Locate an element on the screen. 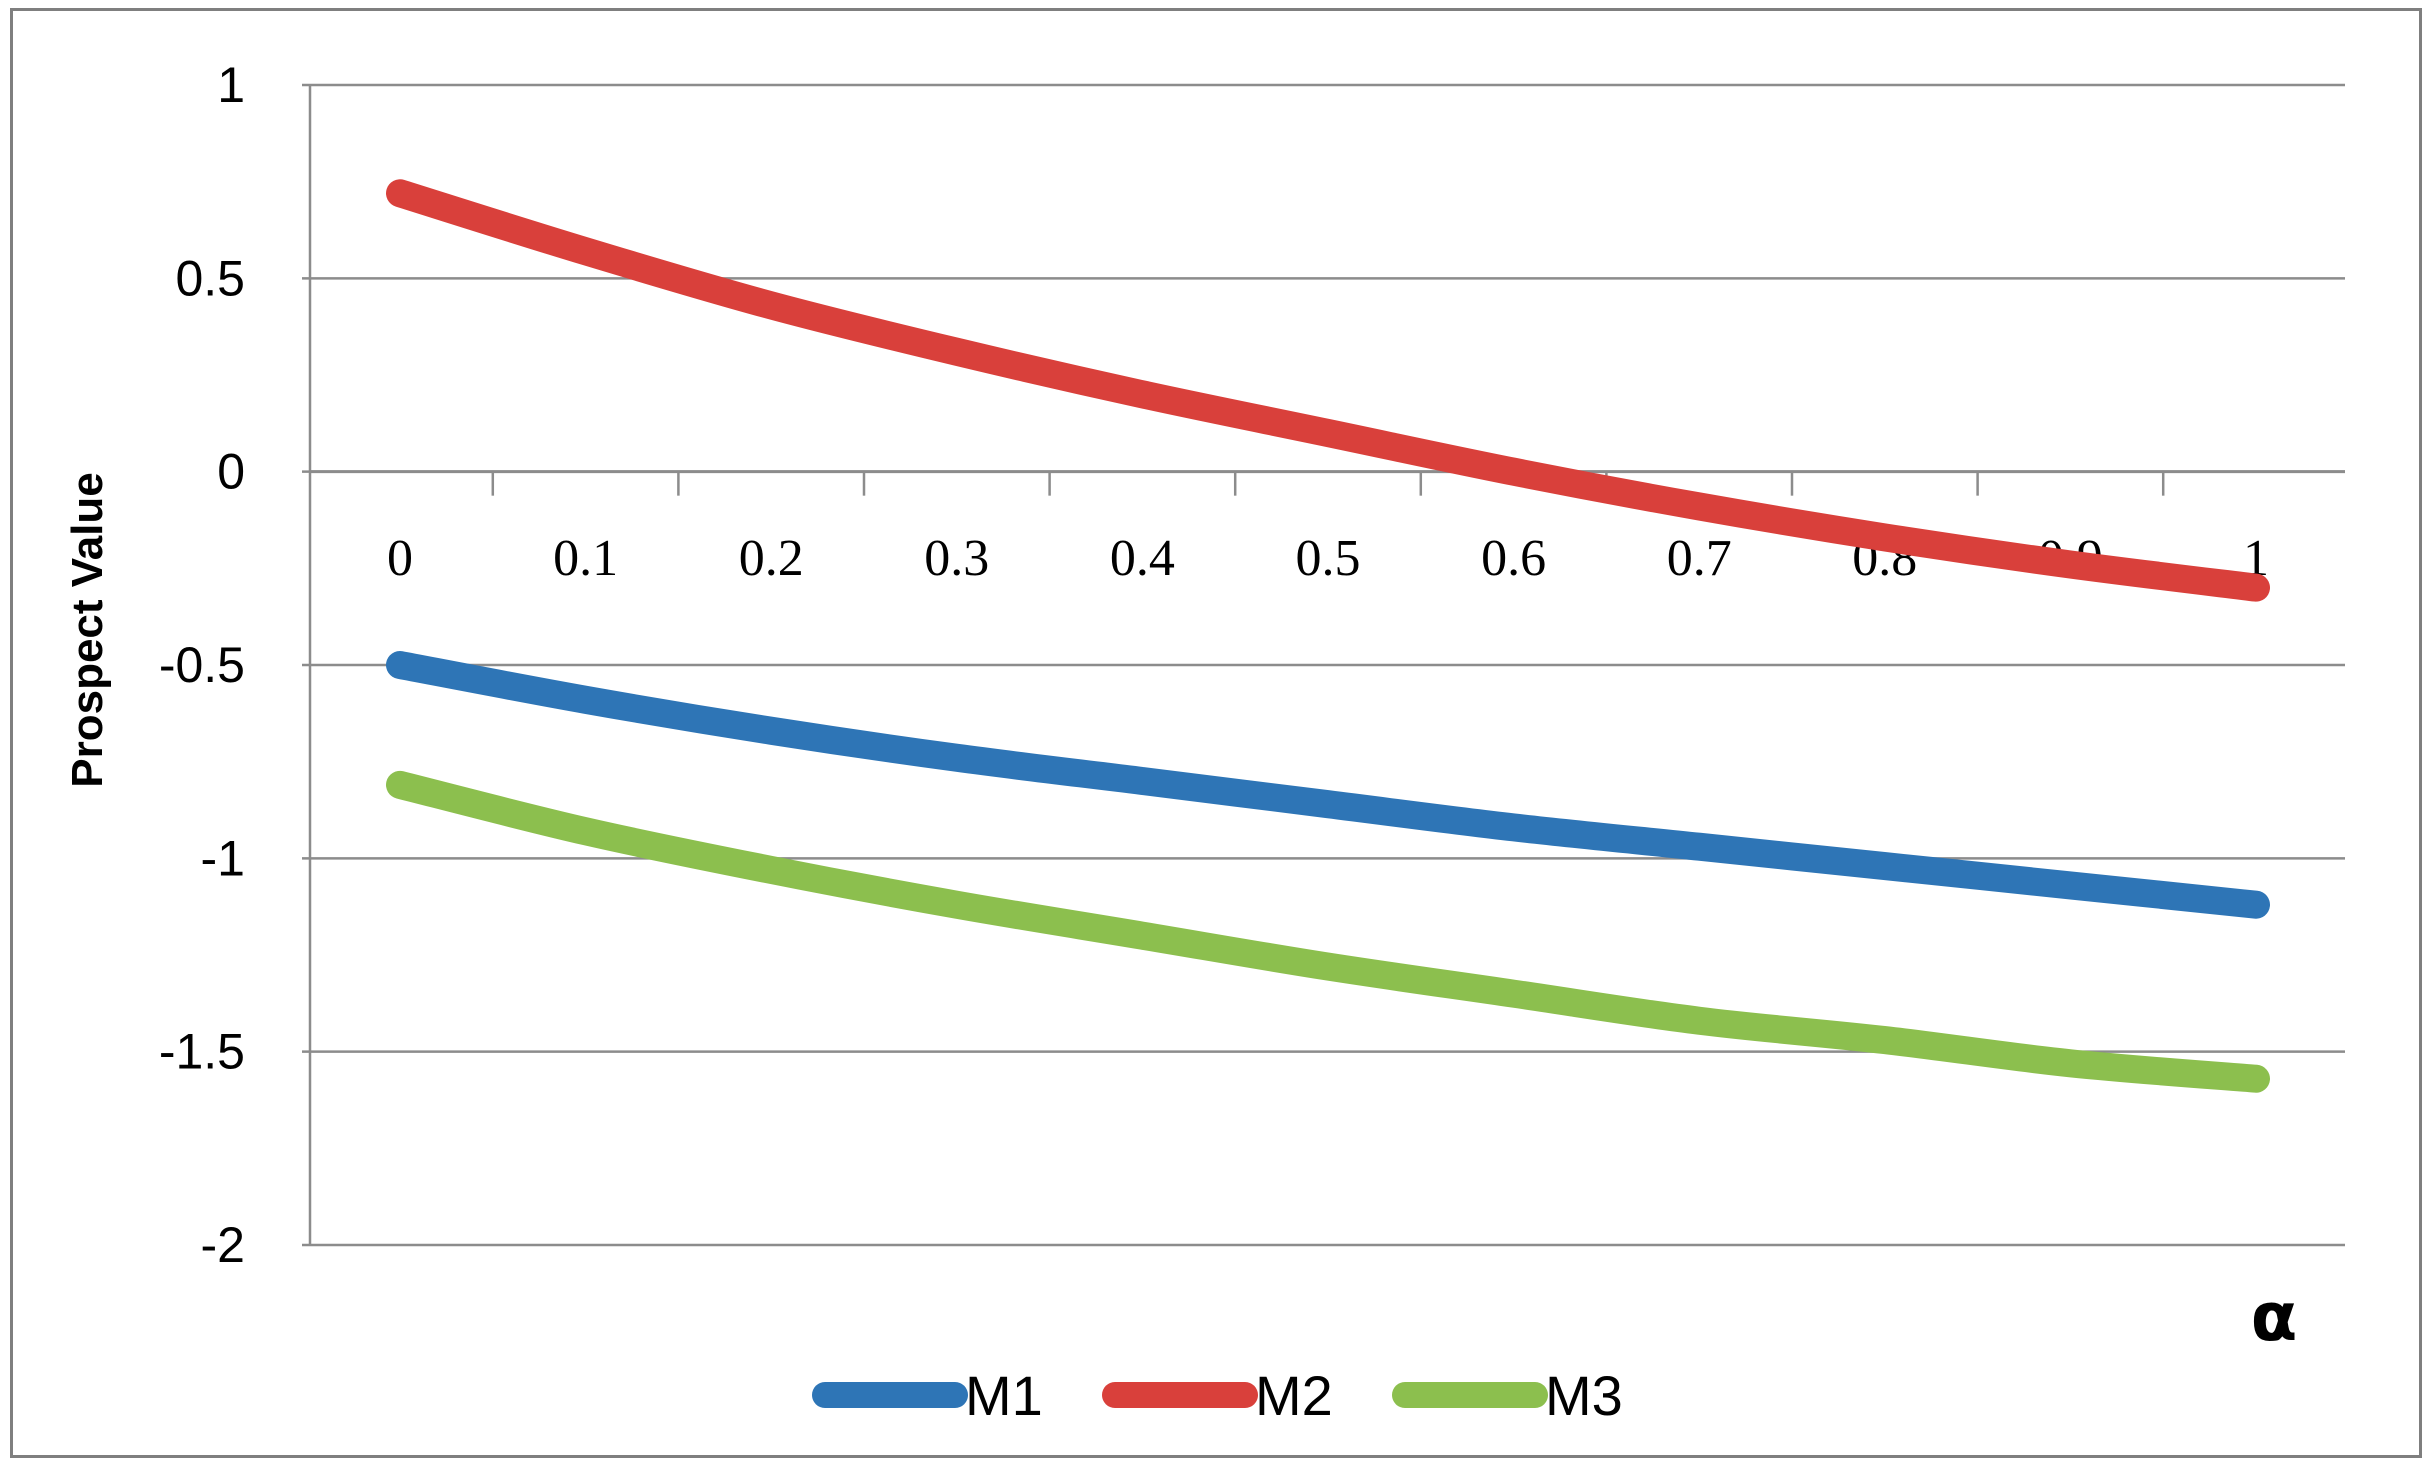 The height and width of the screenshot is (1473, 2436). y-tick-label-6: -2 is located at coordinates (223, 1245).